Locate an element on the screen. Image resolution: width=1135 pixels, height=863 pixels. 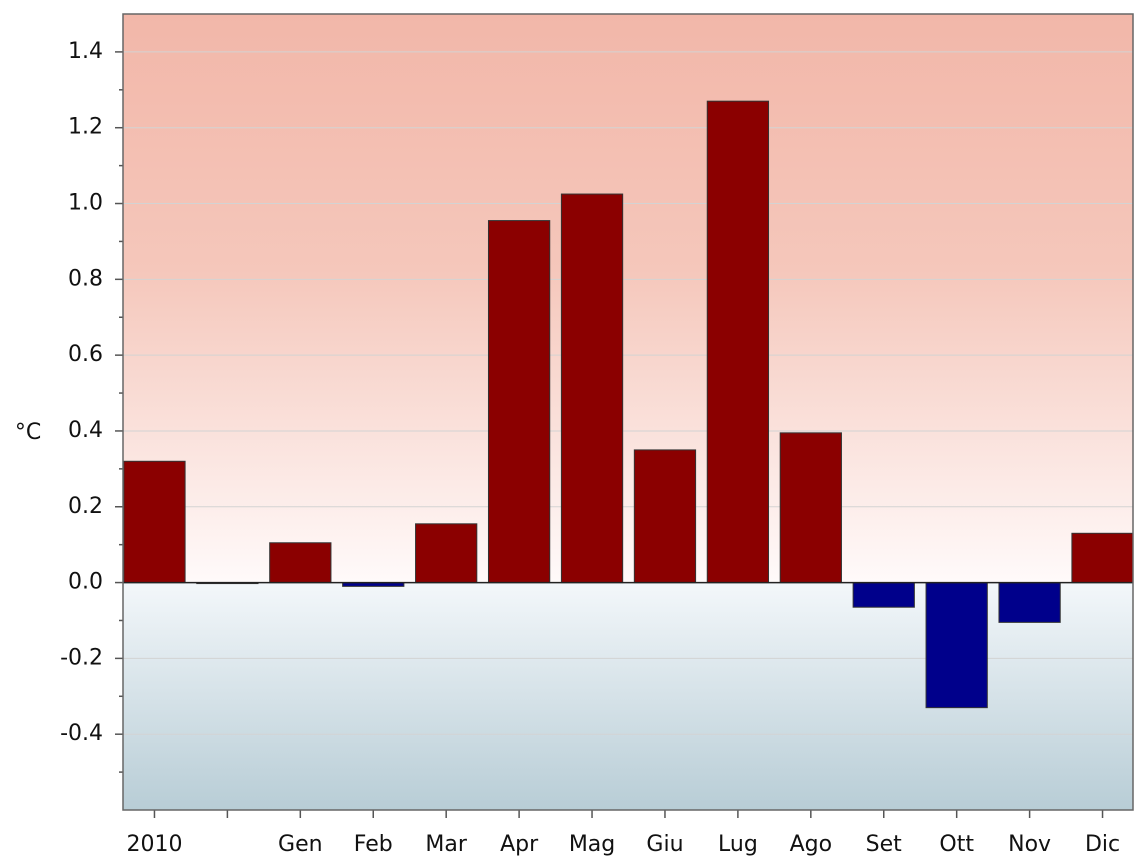
x-tick-label: Ott is located at coordinates (956, 844).